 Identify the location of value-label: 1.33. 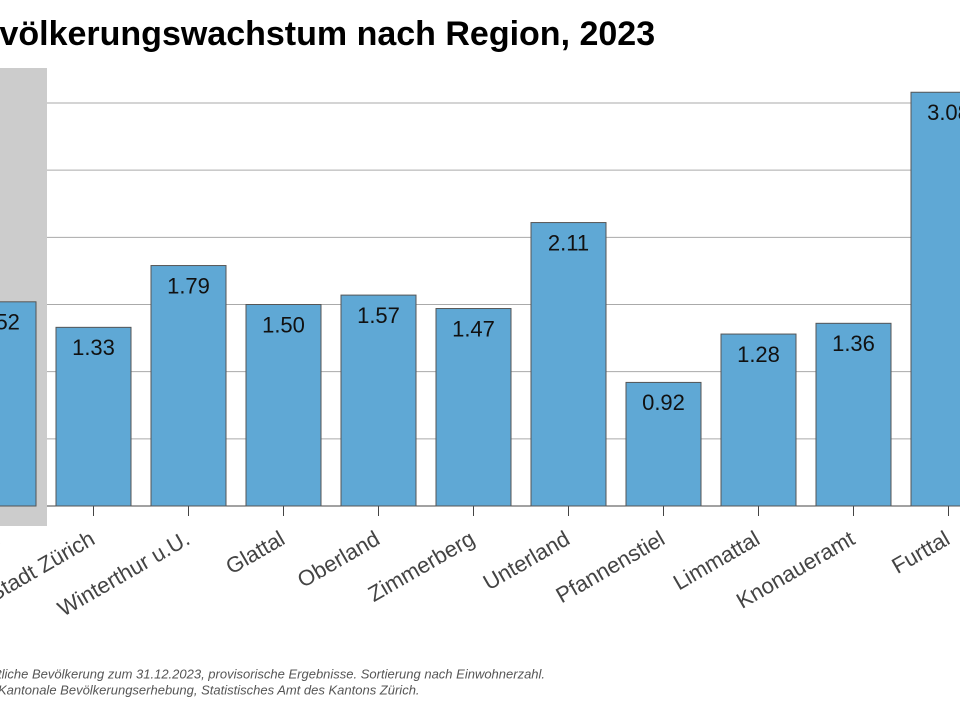
(93, 347).